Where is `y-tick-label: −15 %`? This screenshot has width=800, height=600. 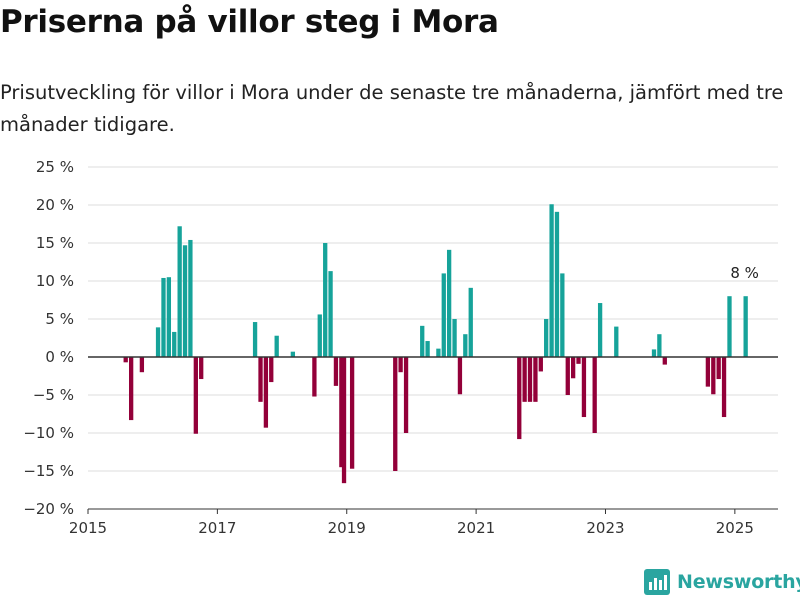
y-tick-label: −15 % is located at coordinates (48, 471).